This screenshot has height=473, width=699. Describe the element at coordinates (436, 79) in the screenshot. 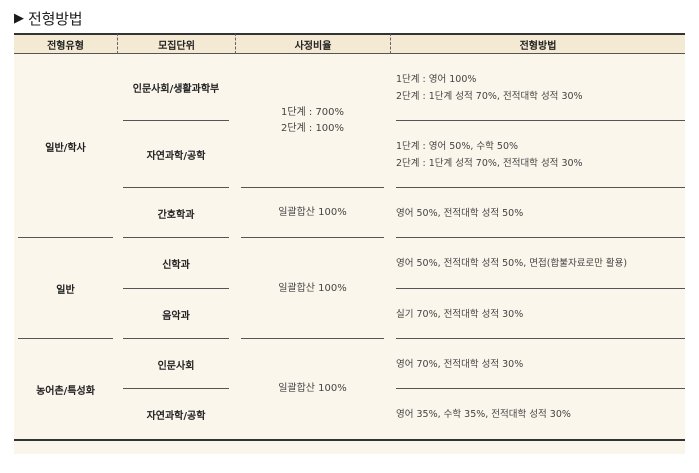

I see `method-line: 1단계 : 영어 100%` at that location.